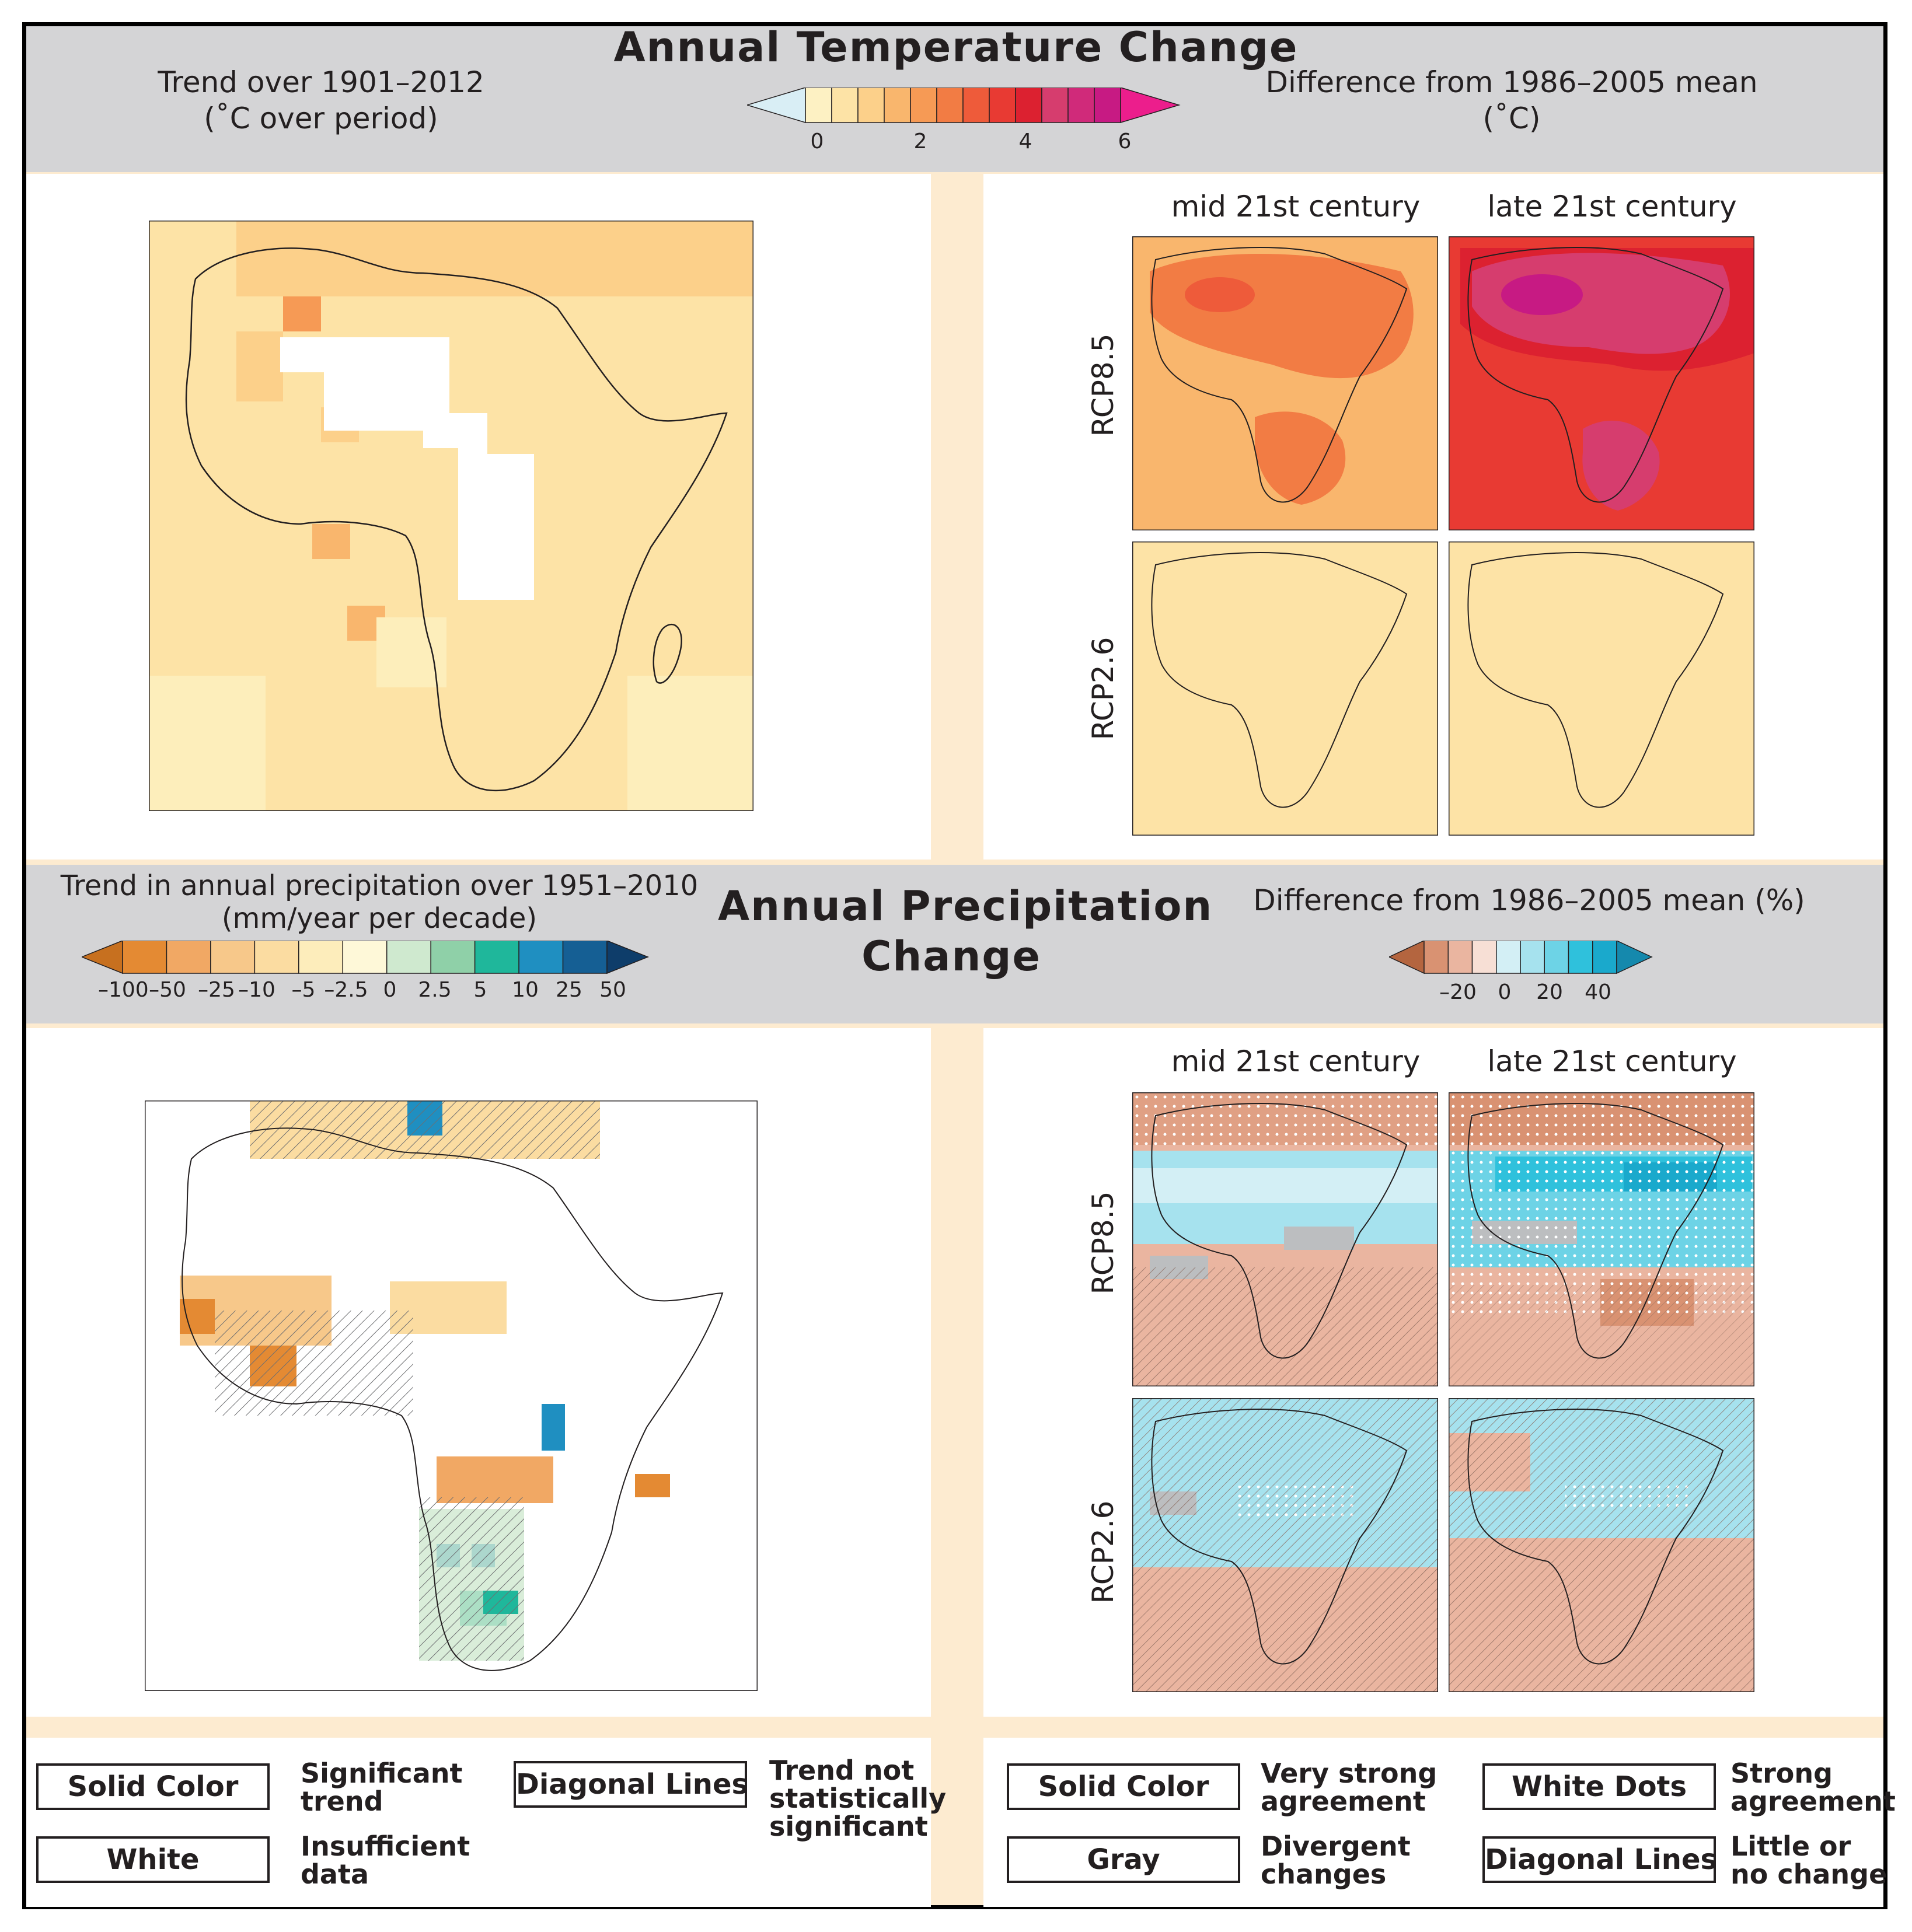  I want to click on temperature-title: Annual Temperature Change, so click(956, 47).